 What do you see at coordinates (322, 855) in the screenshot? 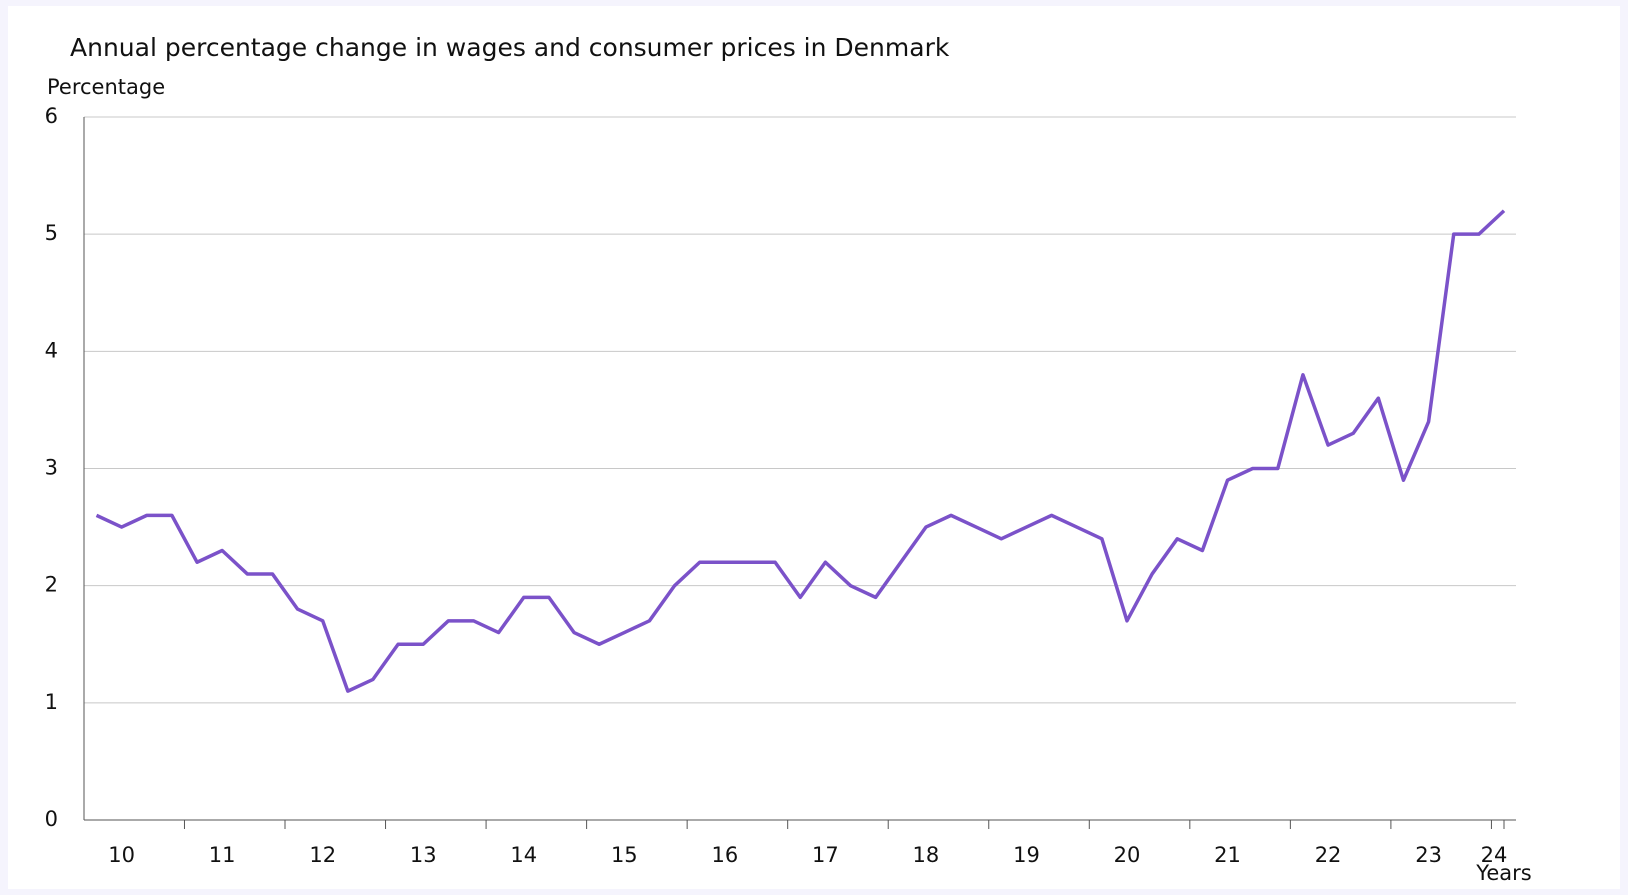
I see `x-tick-label: 12` at bounding box center [322, 855].